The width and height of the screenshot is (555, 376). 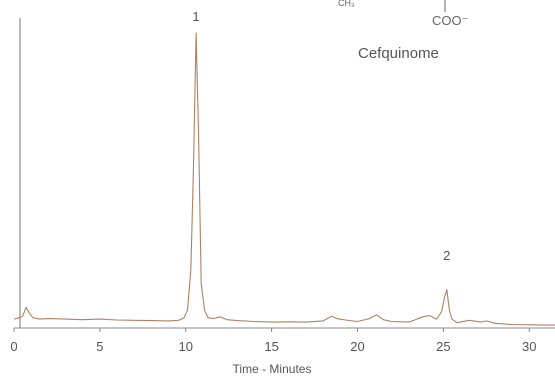 What do you see at coordinates (186, 346) in the screenshot?
I see `x-tick-label: 10` at bounding box center [186, 346].